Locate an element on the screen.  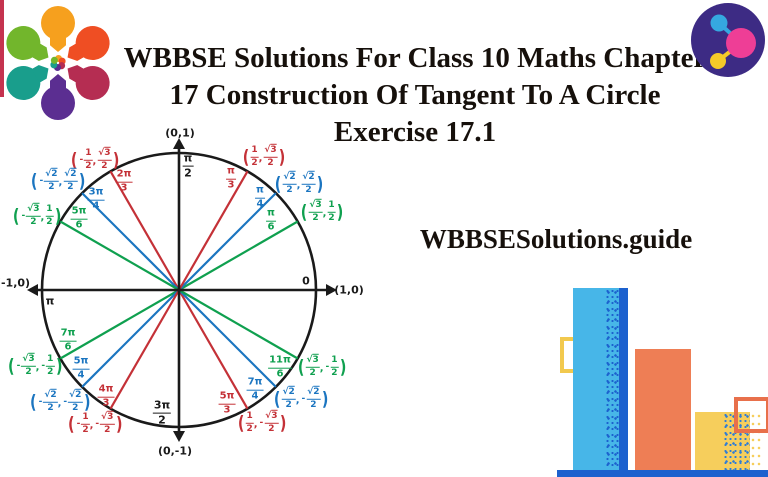
flower-logo-icon is located at coordinates (58, 63).